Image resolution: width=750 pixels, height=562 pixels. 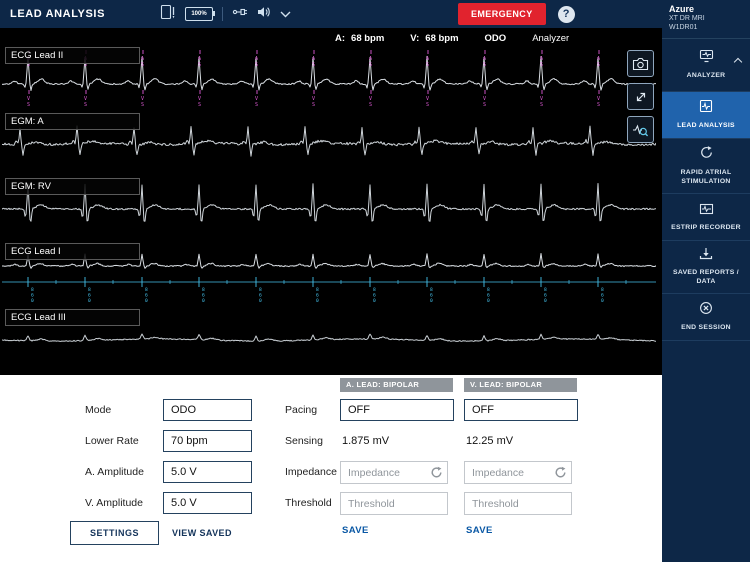 I want to click on a-threshold-input, so click(x=394, y=503).